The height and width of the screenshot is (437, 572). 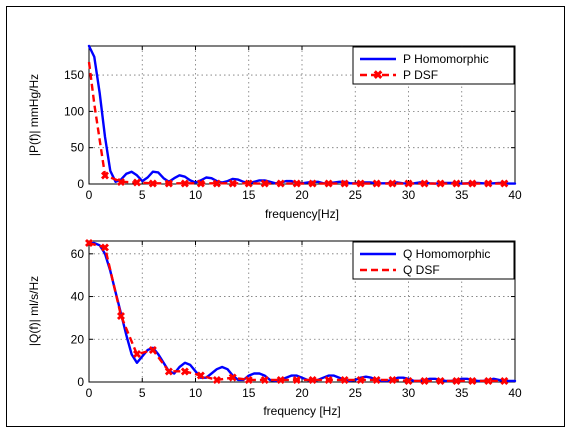 What do you see at coordinates (78, 254) in the screenshot?
I see `y-tick-label: 60` at bounding box center [78, 254].